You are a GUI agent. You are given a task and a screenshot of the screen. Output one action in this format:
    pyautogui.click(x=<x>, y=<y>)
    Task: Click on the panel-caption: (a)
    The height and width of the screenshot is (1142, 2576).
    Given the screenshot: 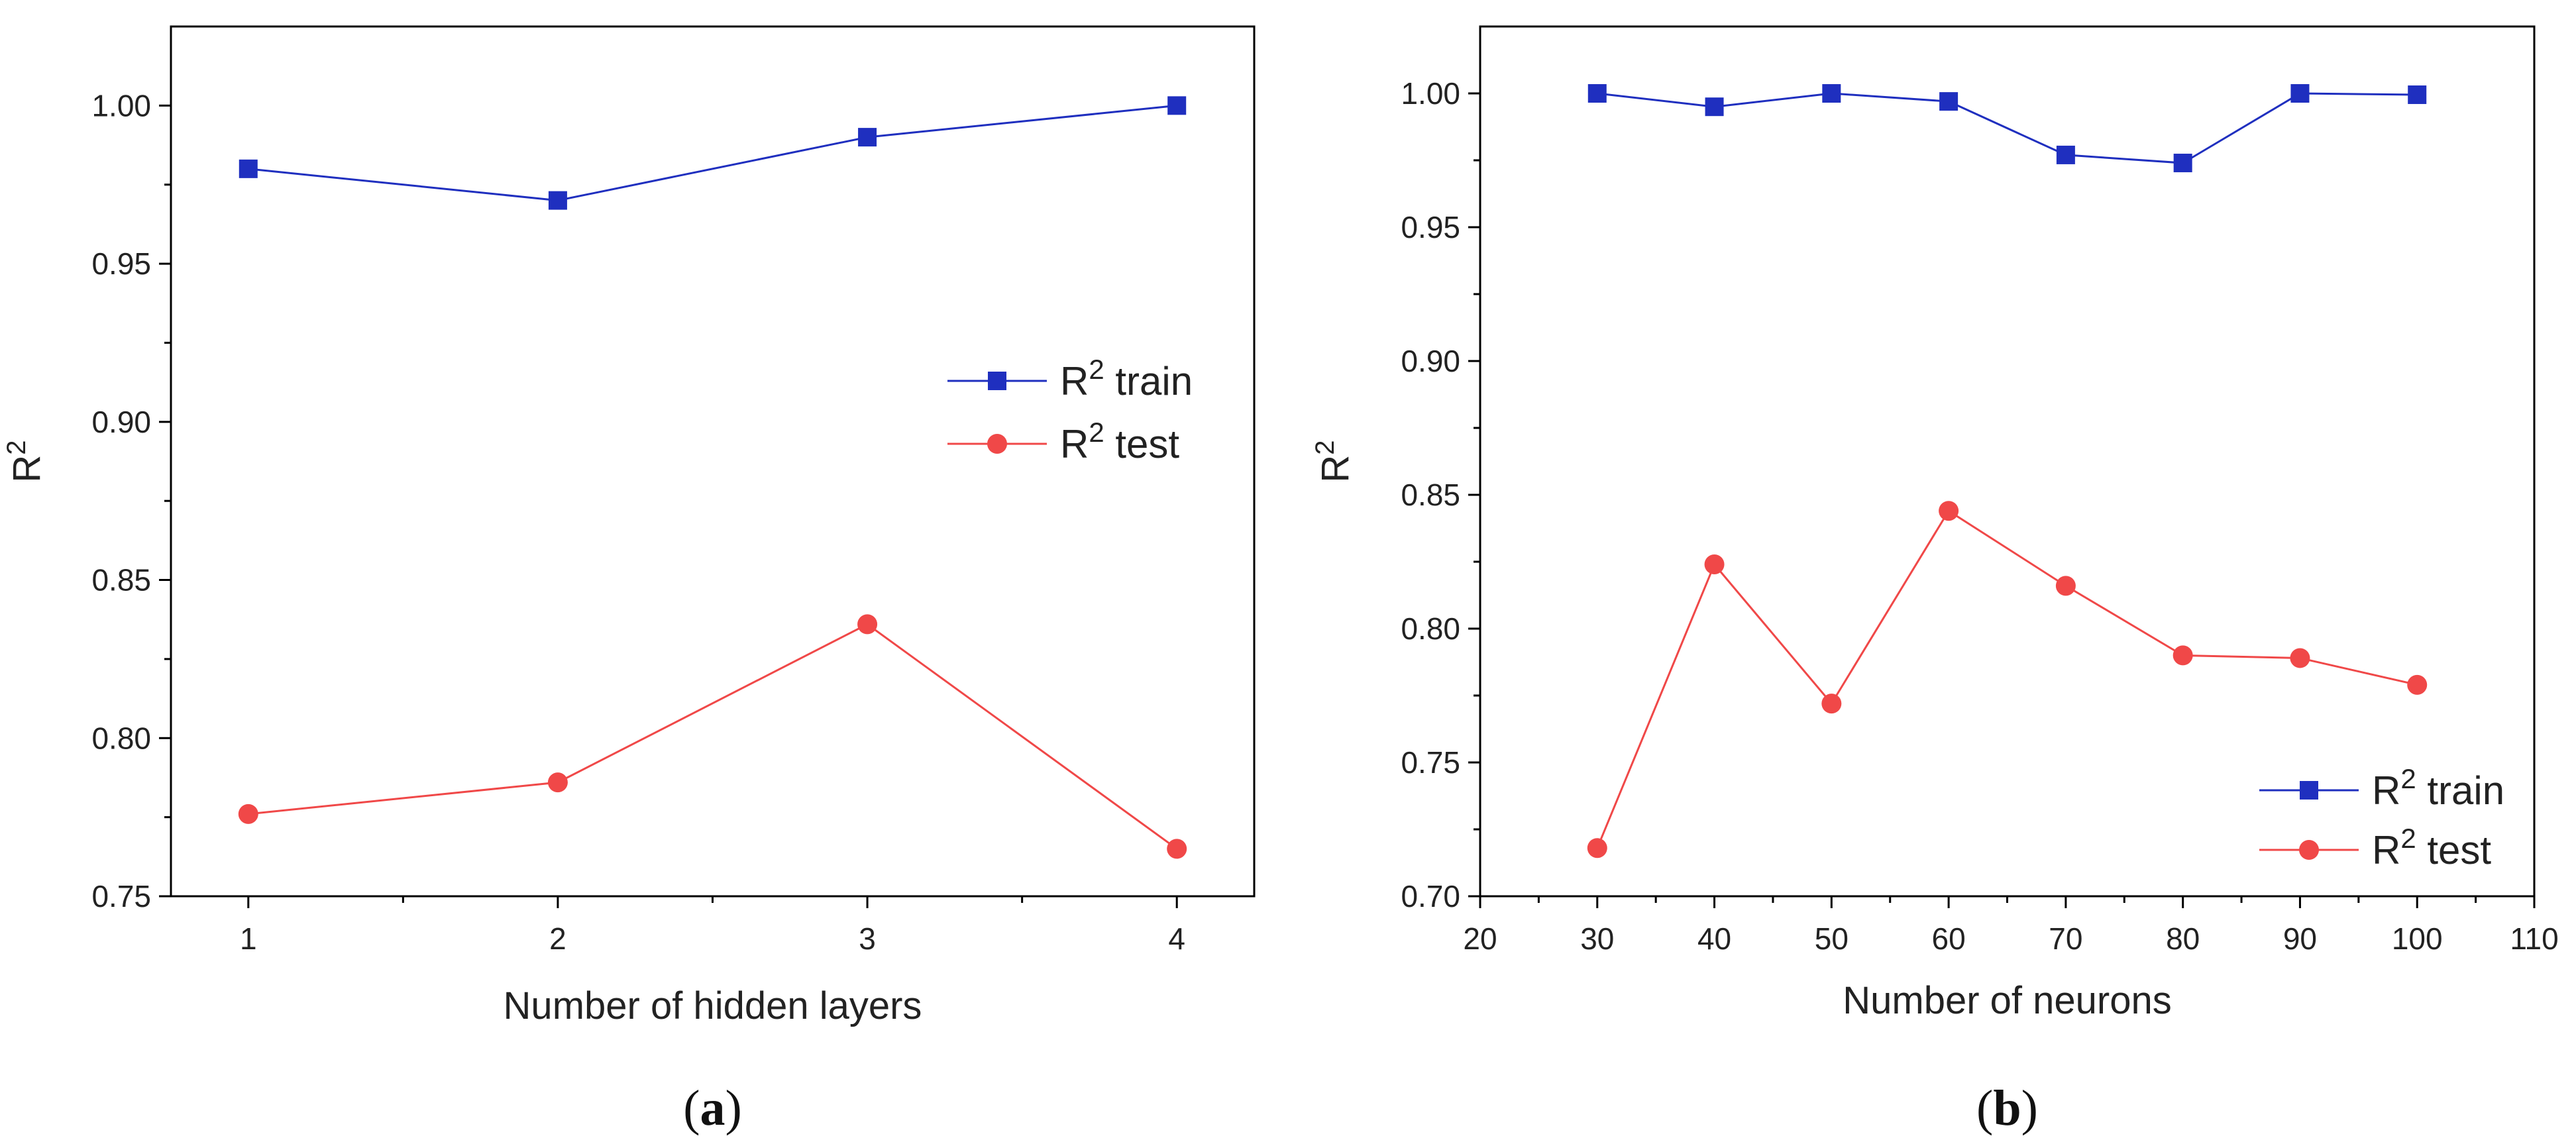 What is the action you would take?
    pyautogui.click(x=712, y=1108)
    